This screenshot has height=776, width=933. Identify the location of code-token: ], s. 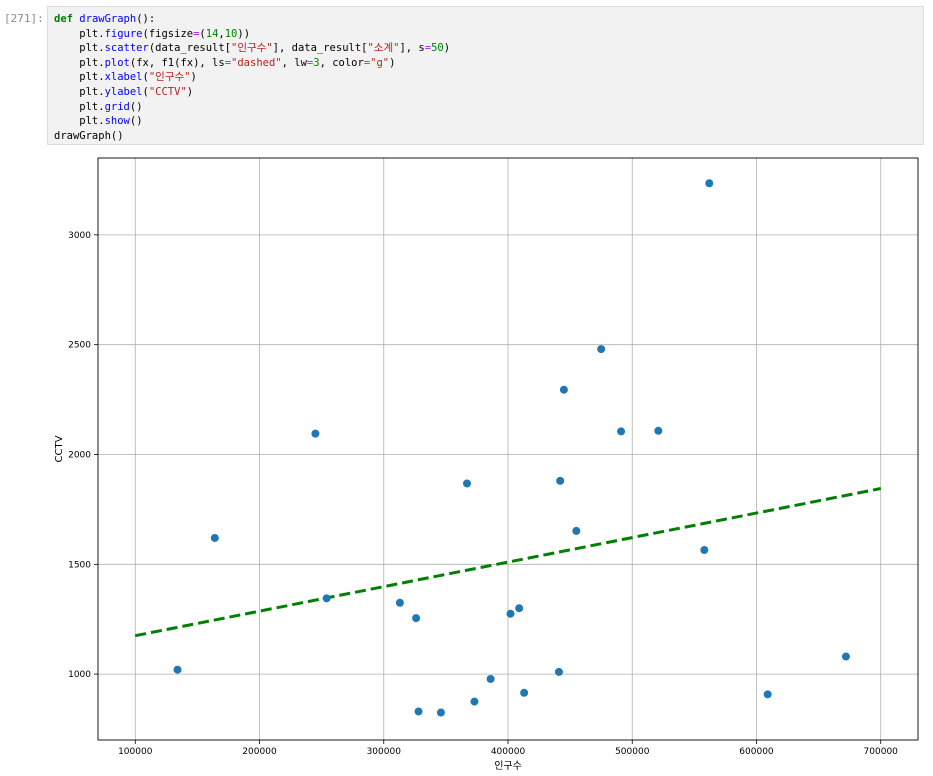
(412, 48).